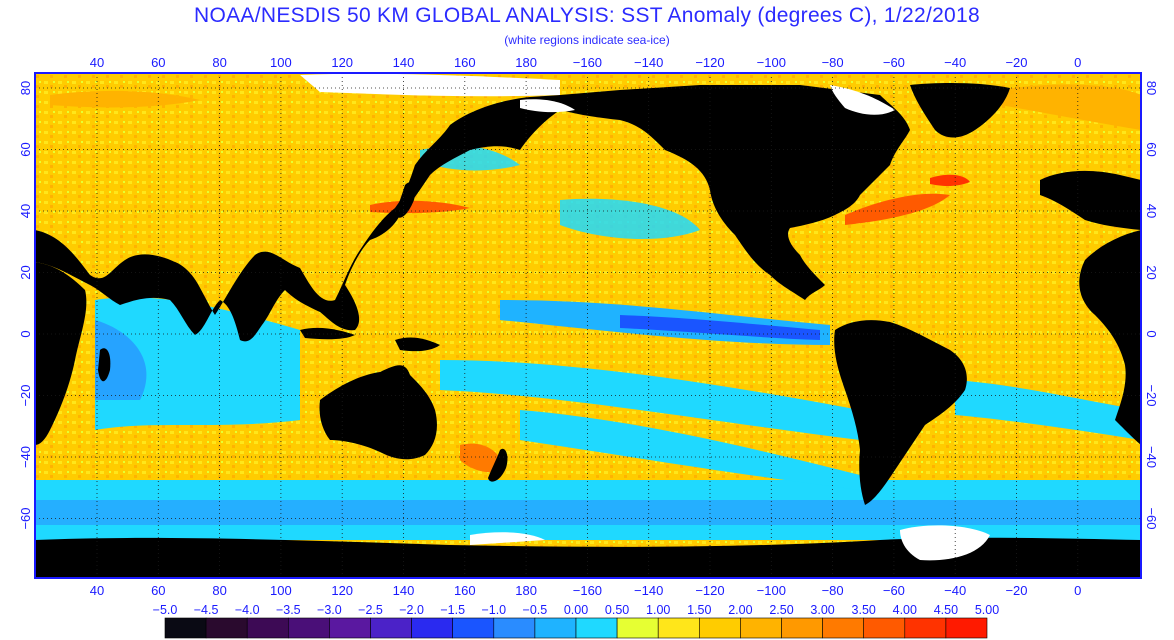 This screenshot has width=1174, height=640. What do you see at coordinates (498, 465) in the screenshot?
I see `land-new-zealand` at bounding box center [498, 465].